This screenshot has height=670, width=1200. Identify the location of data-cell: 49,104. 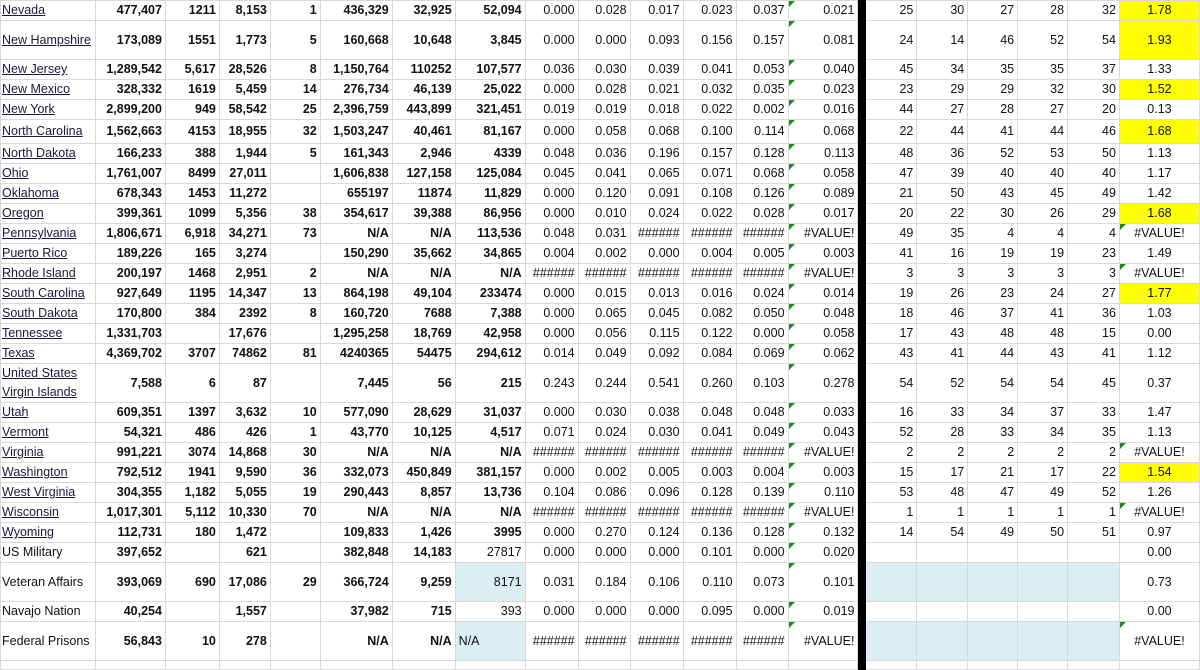
(423, 293).